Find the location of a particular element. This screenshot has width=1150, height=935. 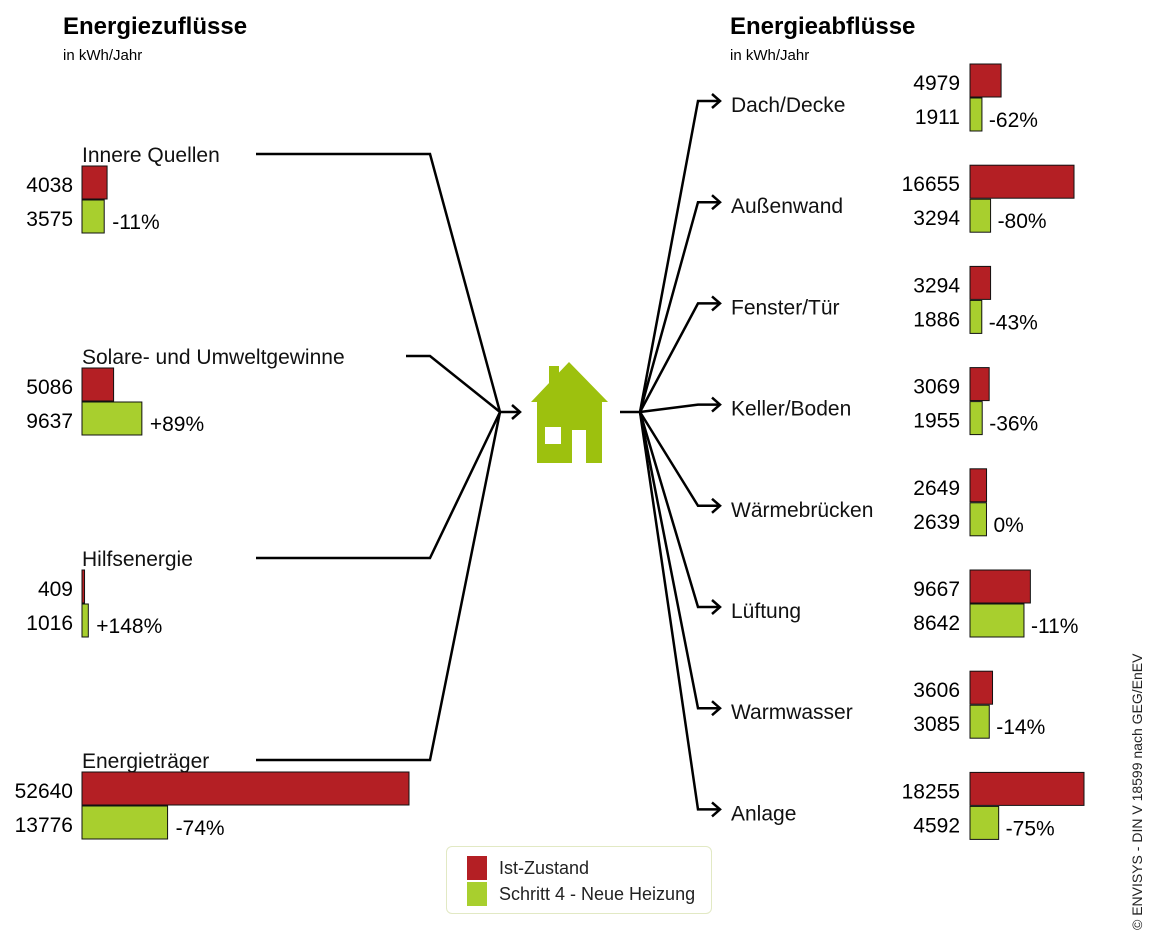

outflow-group: Wärmebrücken 2649 2639 0% is located at coordinates (877, 502).